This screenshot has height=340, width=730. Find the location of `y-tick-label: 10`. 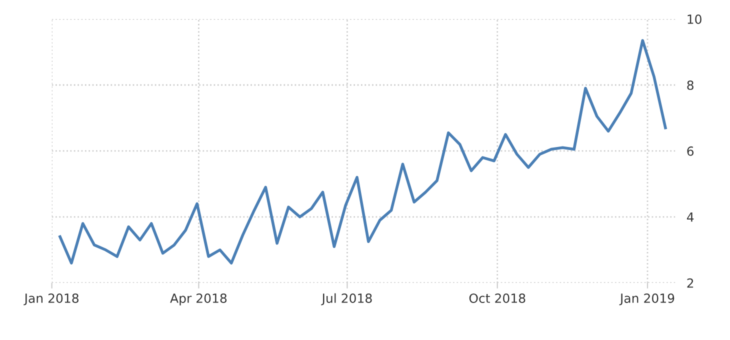

y-tick-label: 10 is located at coordinates (695, 19).